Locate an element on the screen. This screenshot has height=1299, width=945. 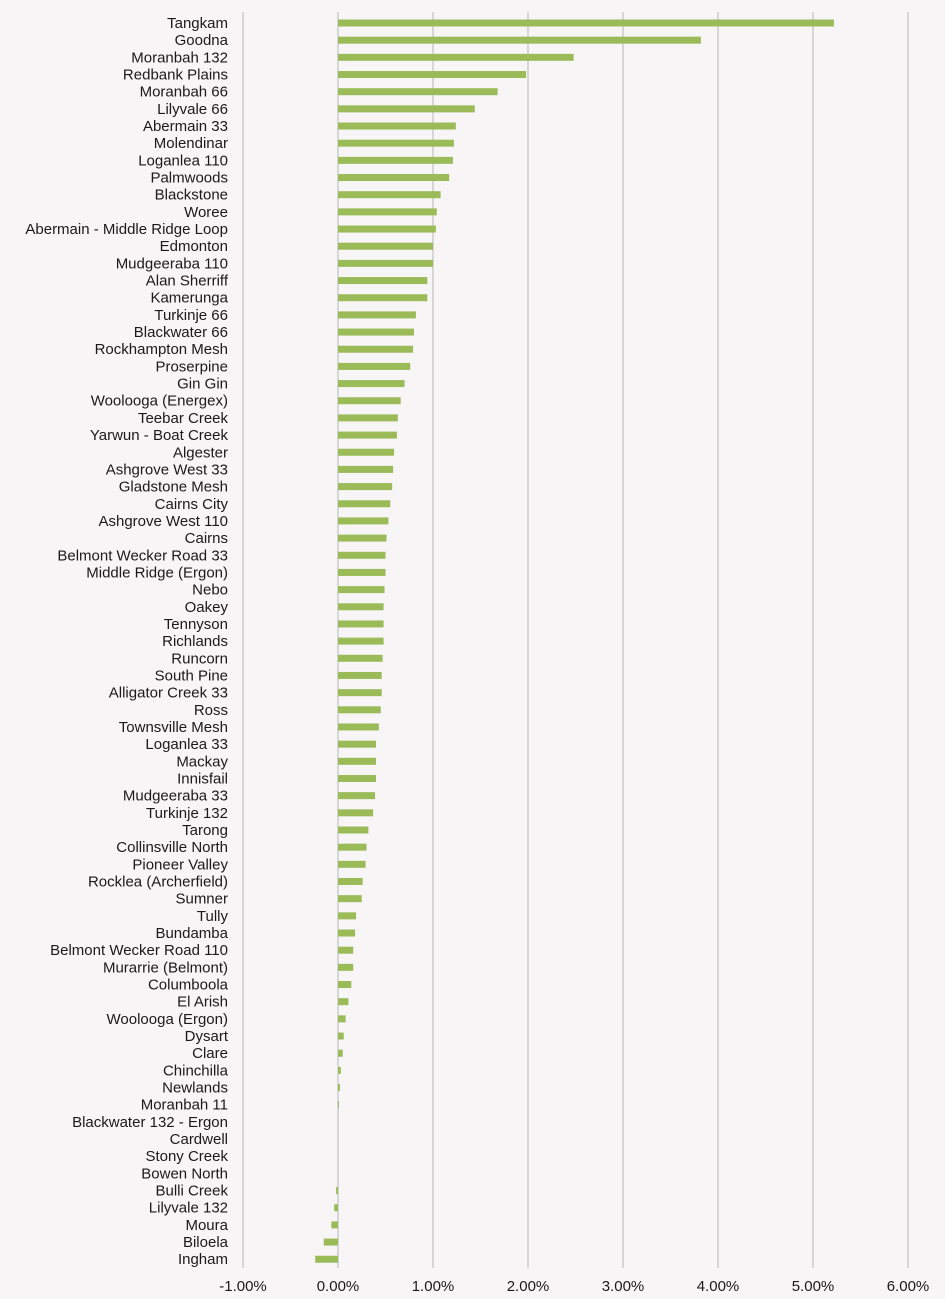
category-label: Teebar Creek is located at coordinates (183, 418).